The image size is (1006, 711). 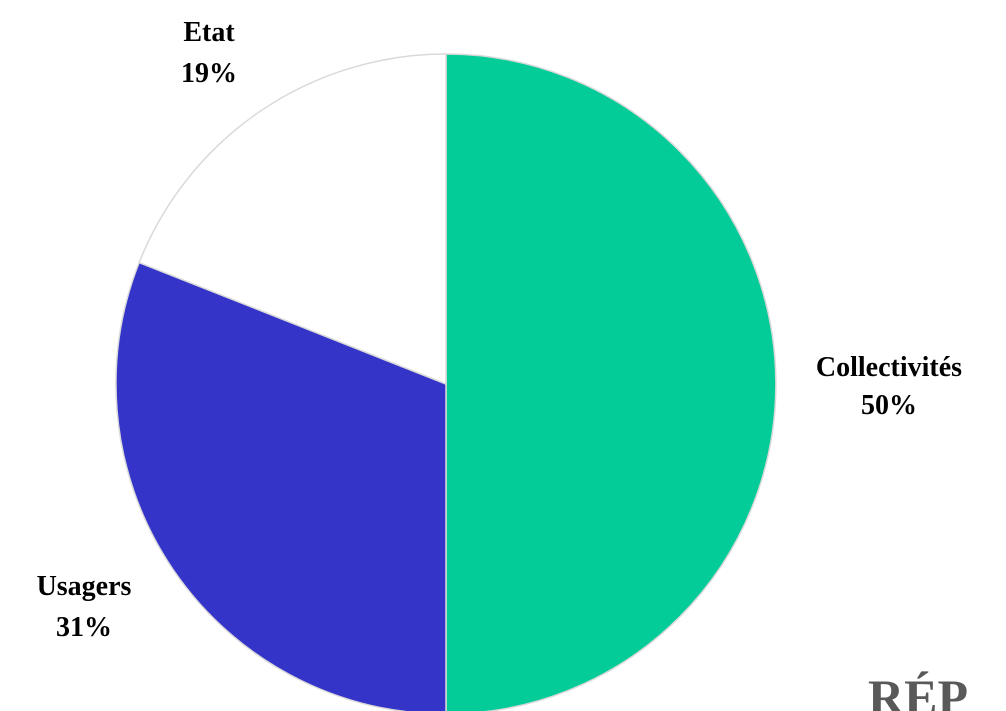 What do you see at coordinates (292, 219) in the screenshot?
I see `pie-slice-etat` at bounding box center [292, 219].